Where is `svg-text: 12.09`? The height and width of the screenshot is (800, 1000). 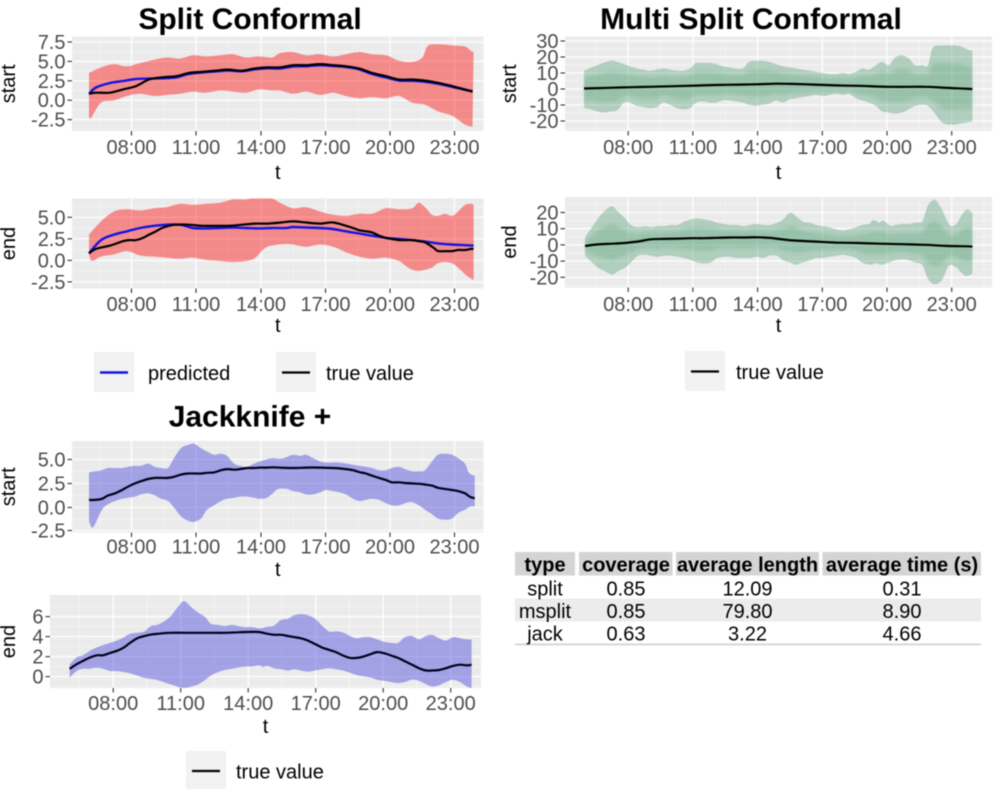
svg-text: 12.09 is located at coordinates (747, 590).